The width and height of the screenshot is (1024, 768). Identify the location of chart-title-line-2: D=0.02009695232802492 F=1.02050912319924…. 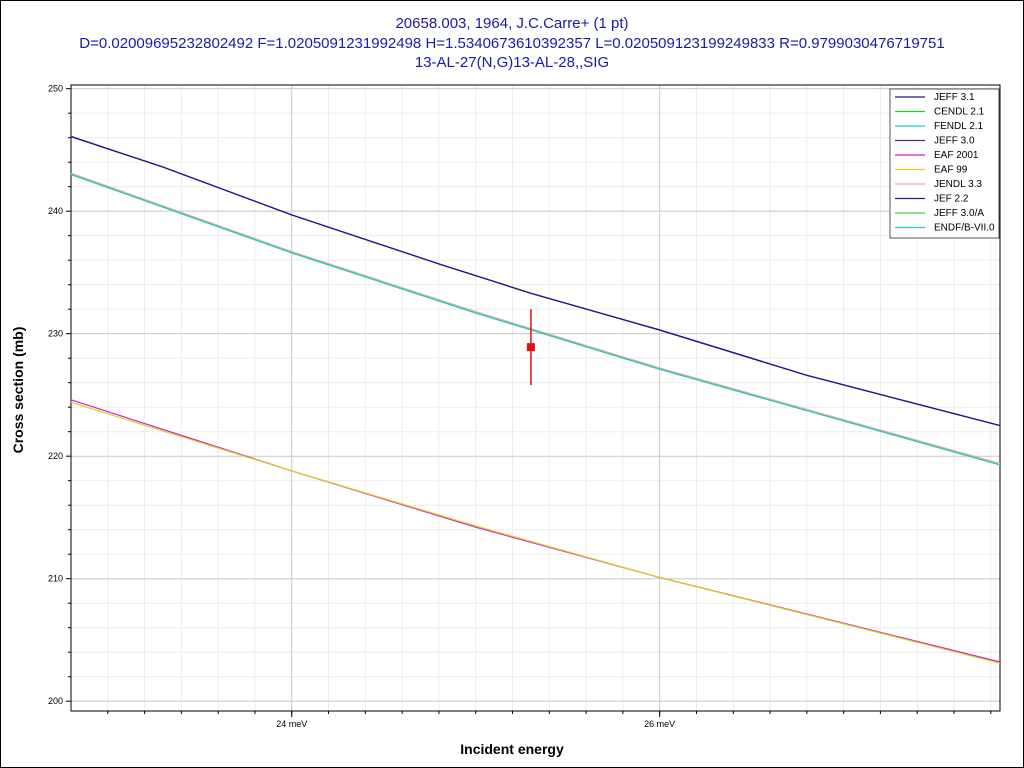
(512, 43).